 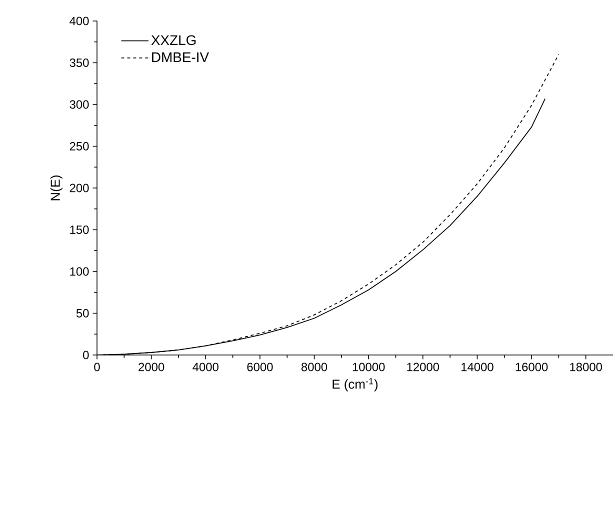 I want to click on legend-label: DMBE-IV, so click(x=180, y=57).